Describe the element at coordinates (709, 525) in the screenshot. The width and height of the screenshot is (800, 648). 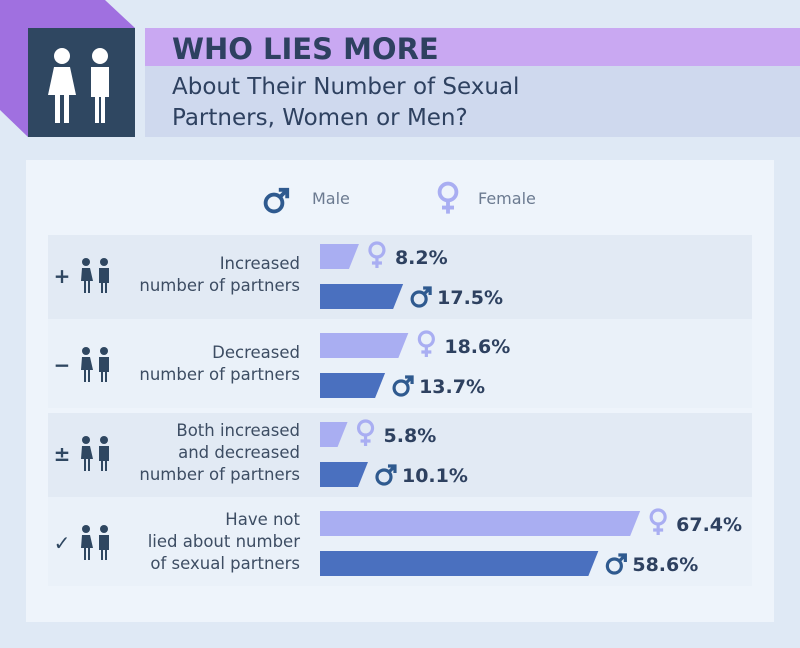
I see `value-label: 67.4%` at that location.